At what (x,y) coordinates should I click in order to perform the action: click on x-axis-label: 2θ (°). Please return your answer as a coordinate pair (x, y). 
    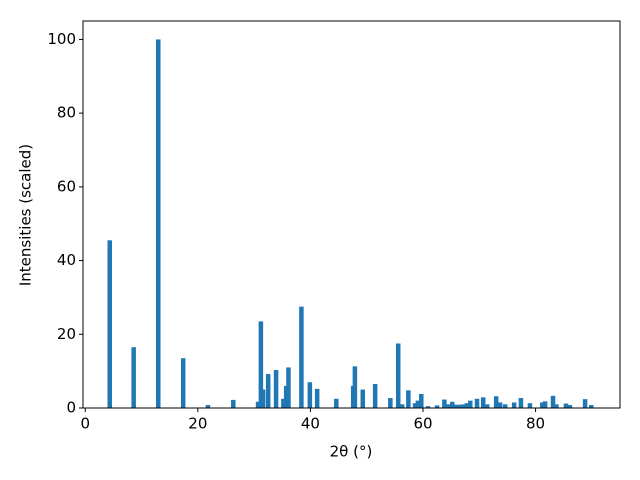
    Looking at the image, I should click on (351, 452).